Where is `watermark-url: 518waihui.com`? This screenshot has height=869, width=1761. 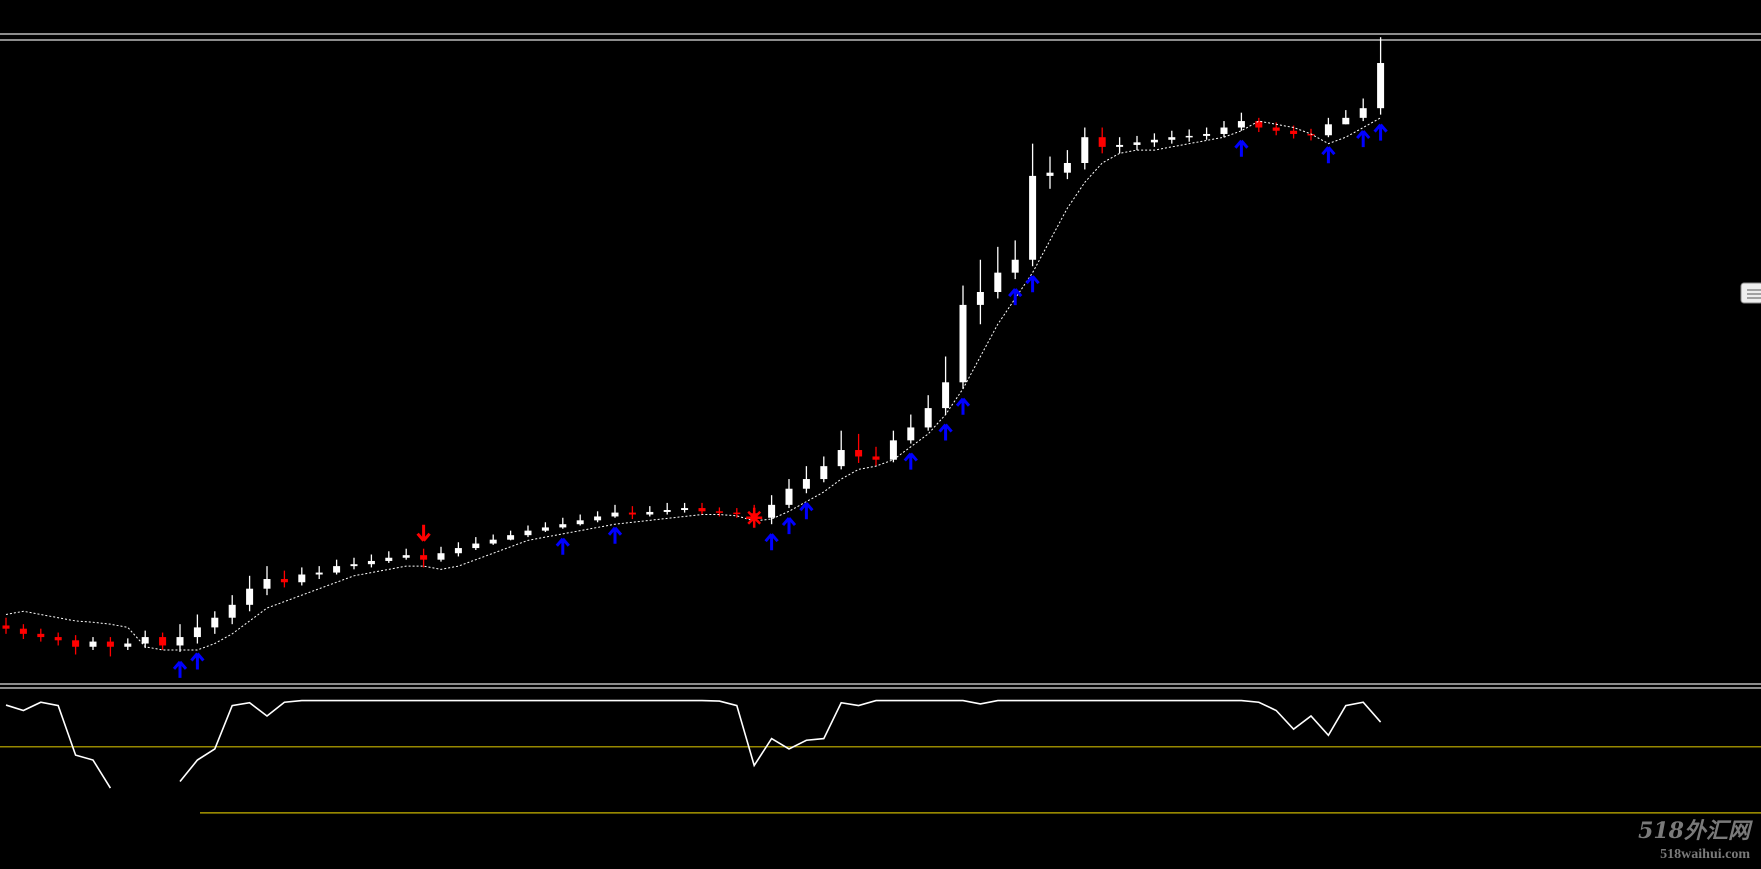
watermark-url: 518waihui.com is located at coordinates (1705, 854).